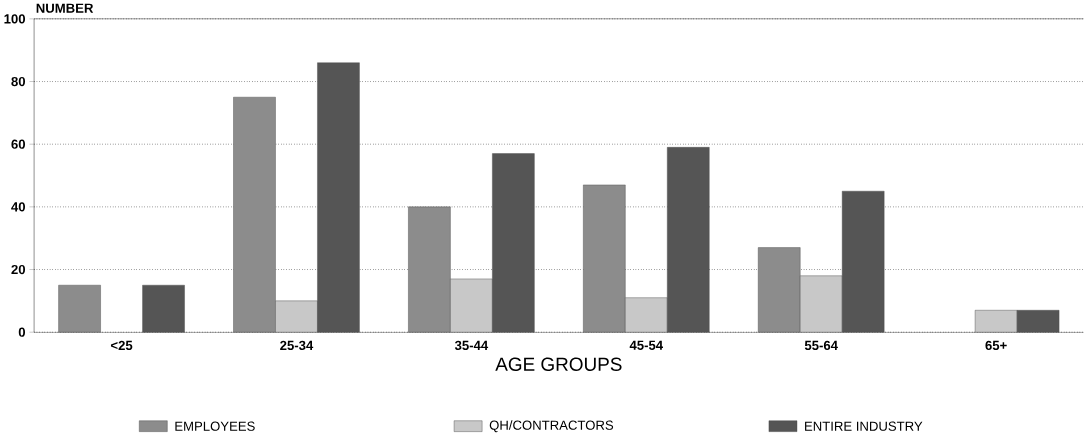 The width and height of the screenshot is (1084, 434). Describe the element at coordinates (22, 332) in the screenshot. I see `y-tick-label: 0` at that location.